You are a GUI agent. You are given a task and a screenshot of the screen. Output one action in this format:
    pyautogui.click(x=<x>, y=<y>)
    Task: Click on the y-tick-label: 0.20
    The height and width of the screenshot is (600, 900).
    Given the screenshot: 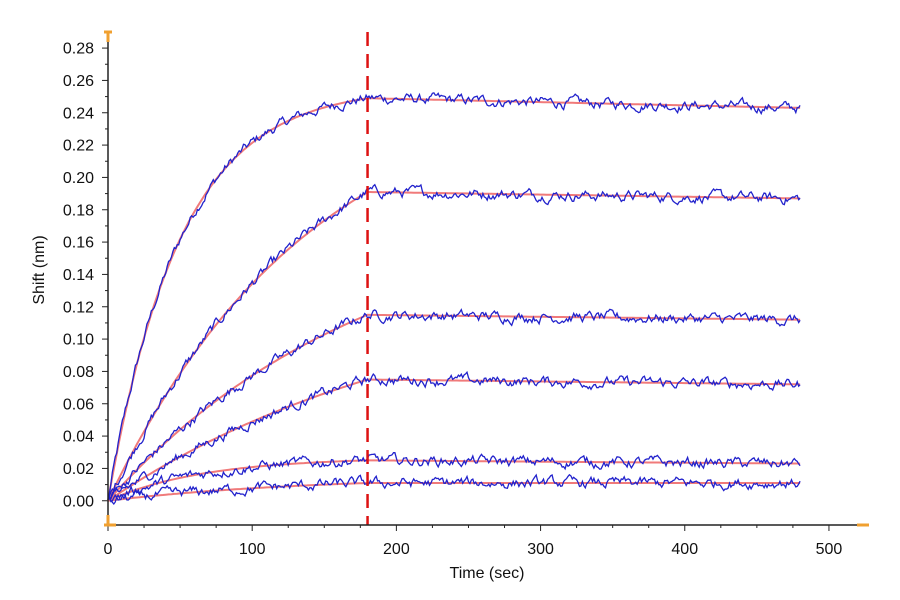 What is the action you would take?
    pyautogui.click(x=78, y=178)
    